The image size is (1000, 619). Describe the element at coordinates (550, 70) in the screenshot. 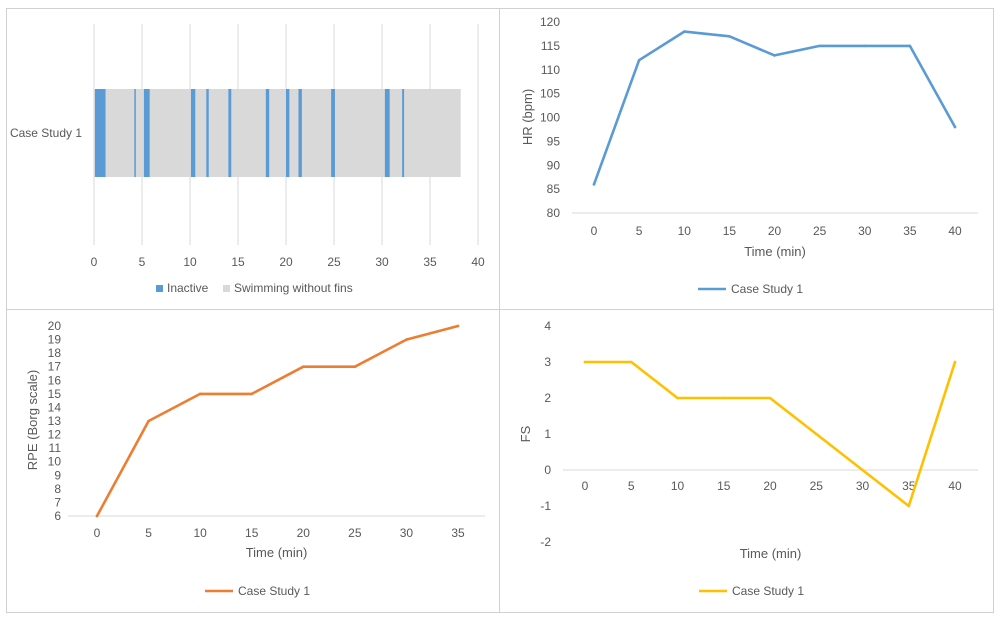

I see `y-tick-label: 110` at that location.